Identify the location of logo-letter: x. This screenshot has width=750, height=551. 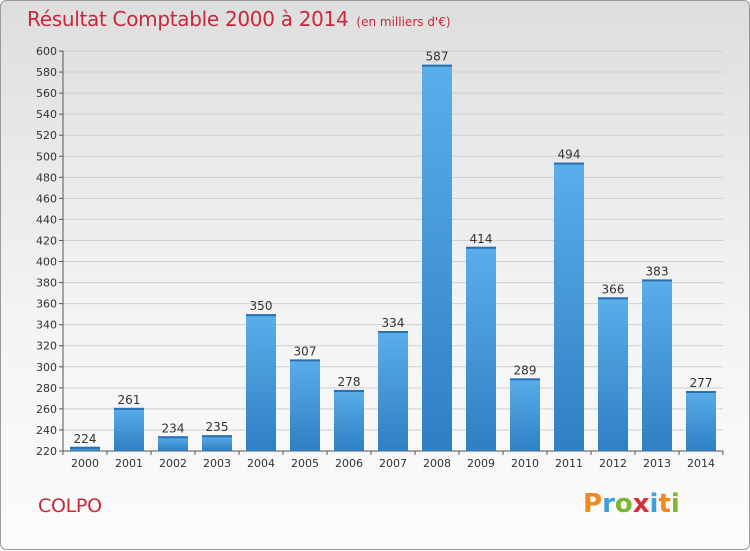
(641, 504).